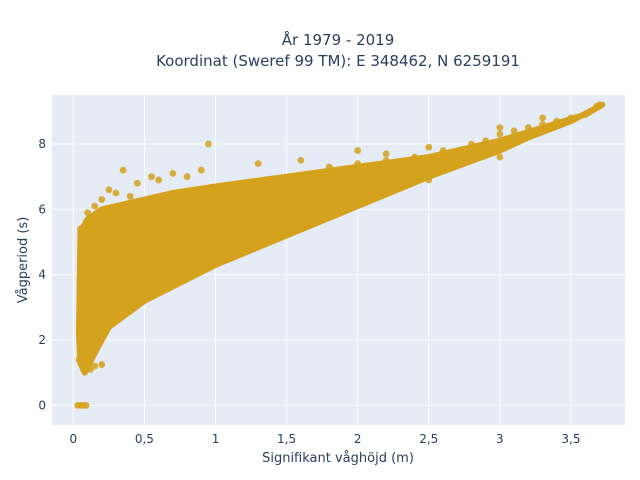 This screenshot has width=640, height=480. I want to click on y-axis-ticks: 0 2 4 6 8, so click(42, 274).